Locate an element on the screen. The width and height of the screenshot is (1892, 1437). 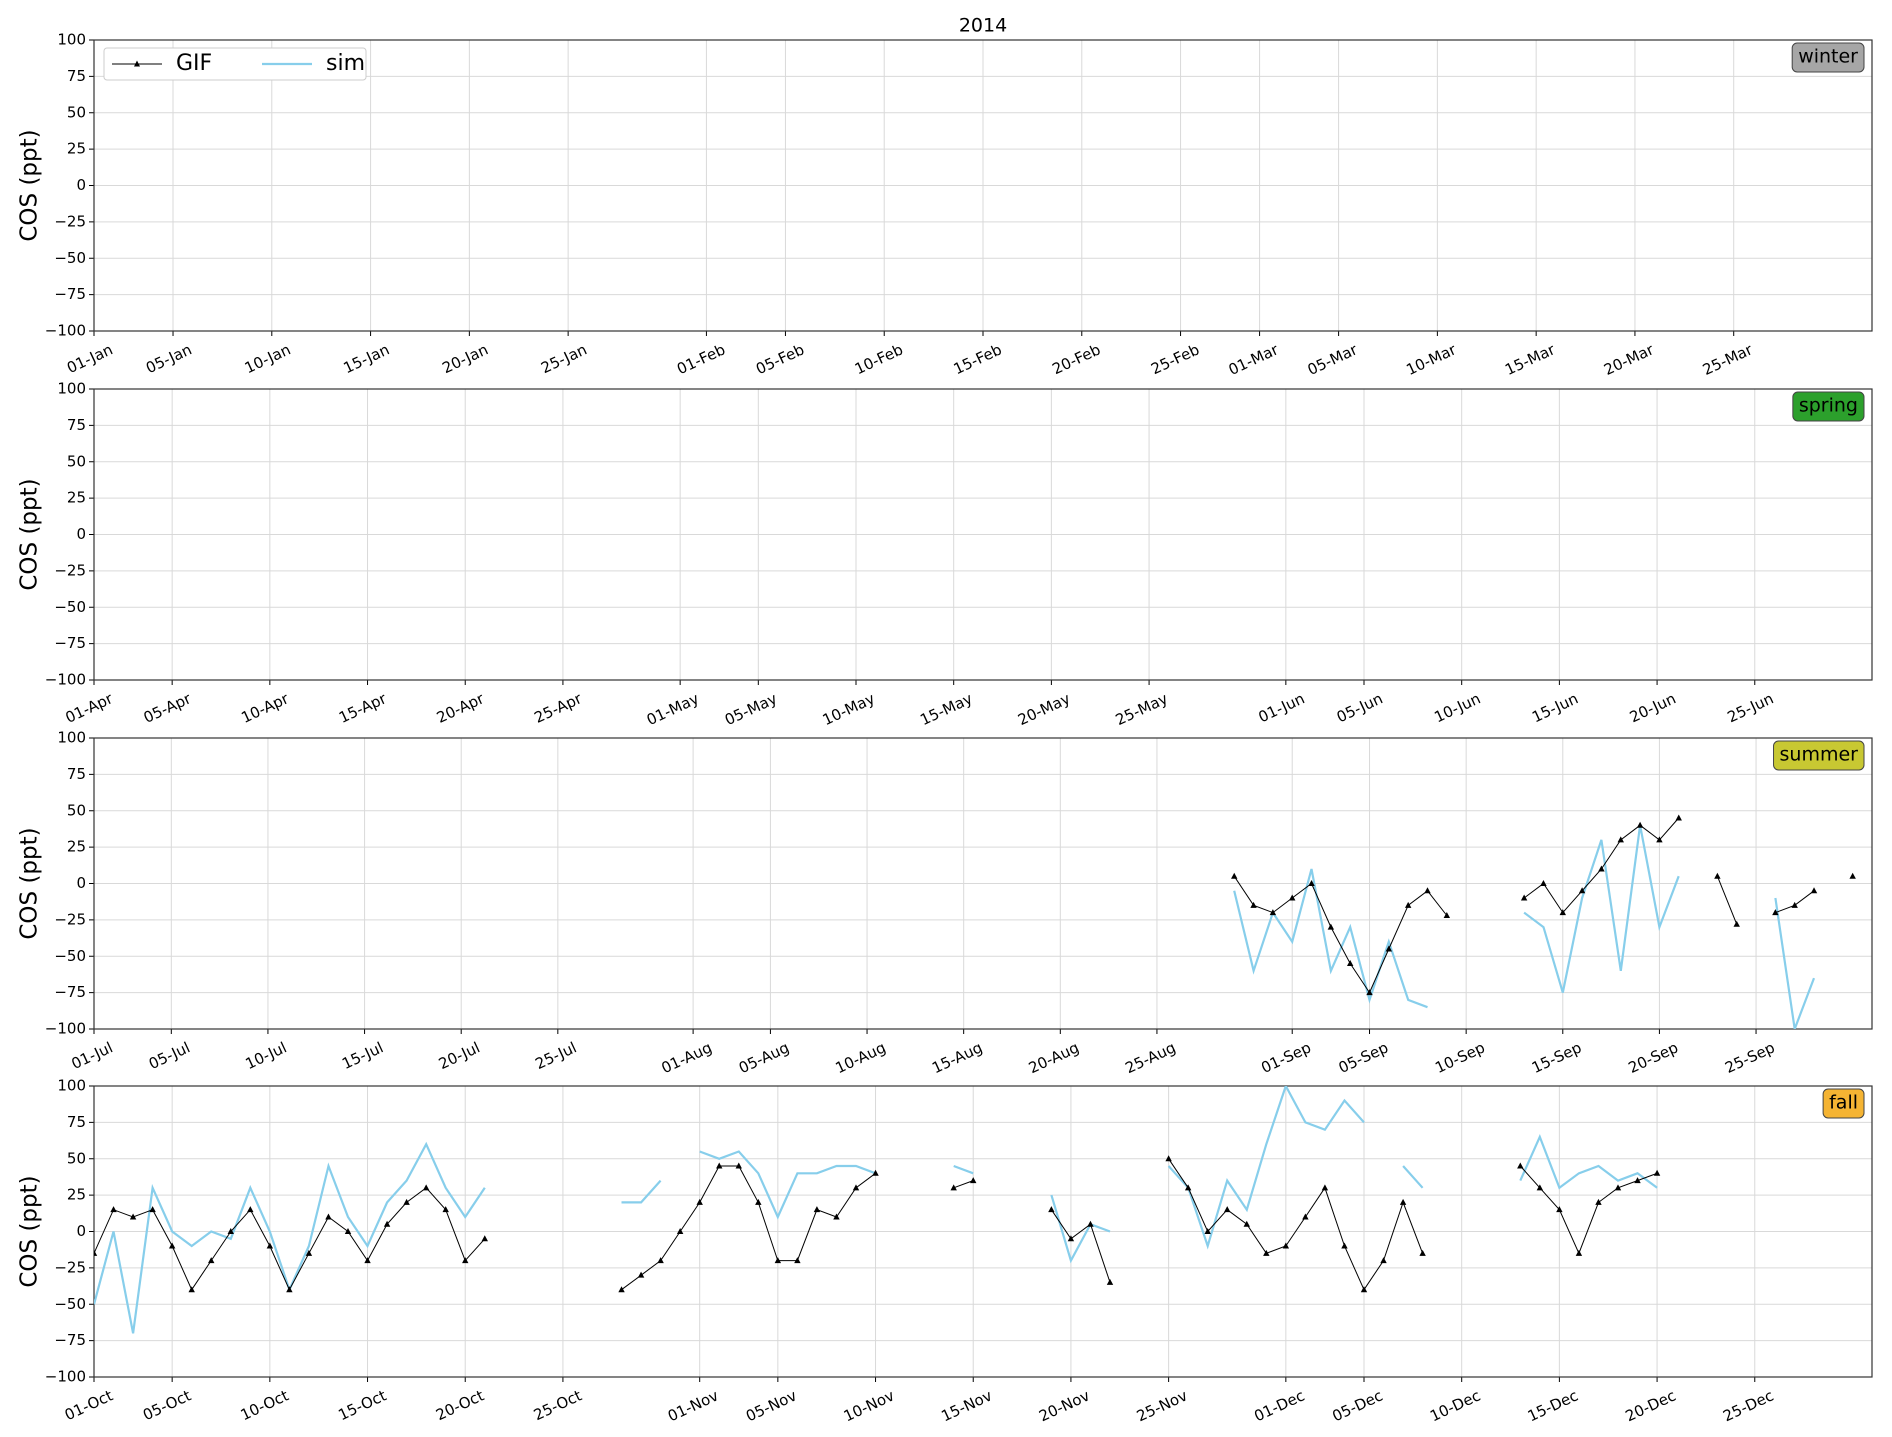
x-tick-label: 01-Jun is located at coordinates (1282, 707).